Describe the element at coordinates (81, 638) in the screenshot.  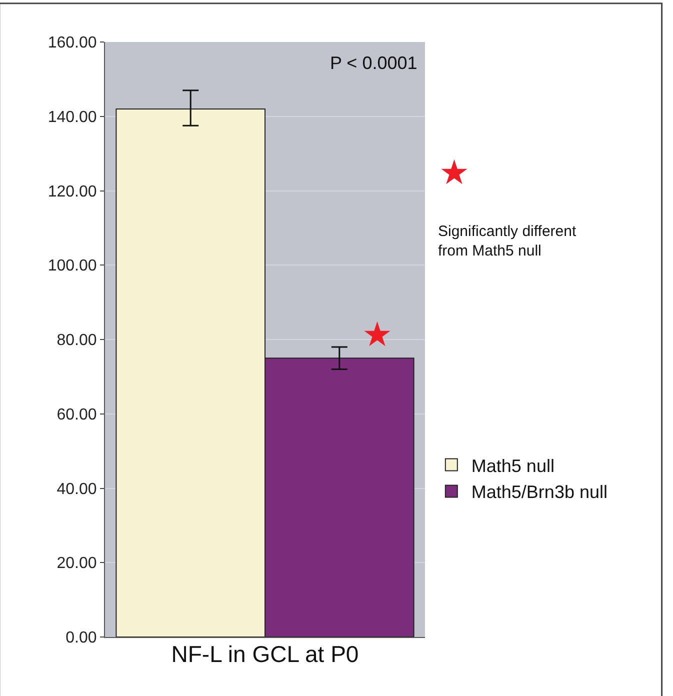
I see `y-tick-label: 0.00` at that location.